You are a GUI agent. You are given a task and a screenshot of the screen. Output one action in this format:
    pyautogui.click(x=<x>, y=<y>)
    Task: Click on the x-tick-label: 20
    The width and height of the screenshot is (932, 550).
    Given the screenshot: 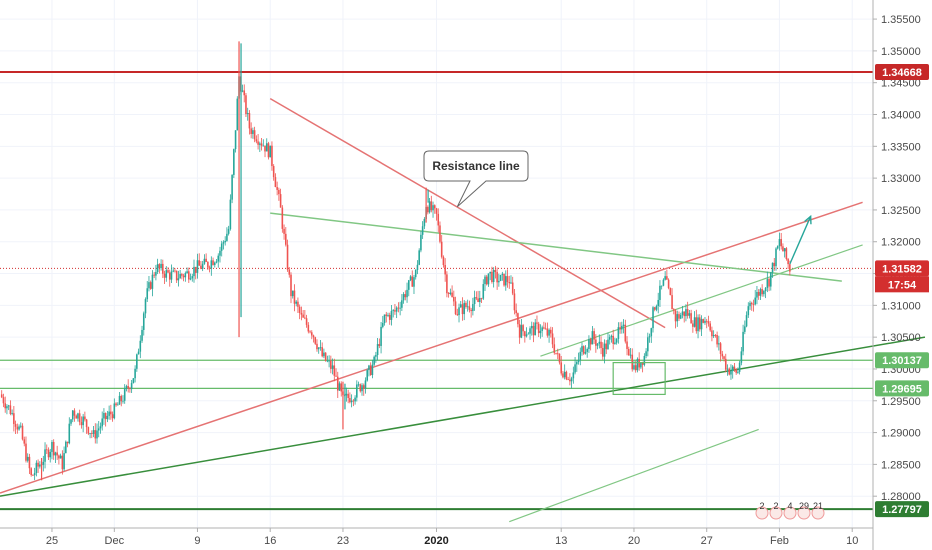 What is the action you would take?
    pyautogui.click(x=634, y=541)
    